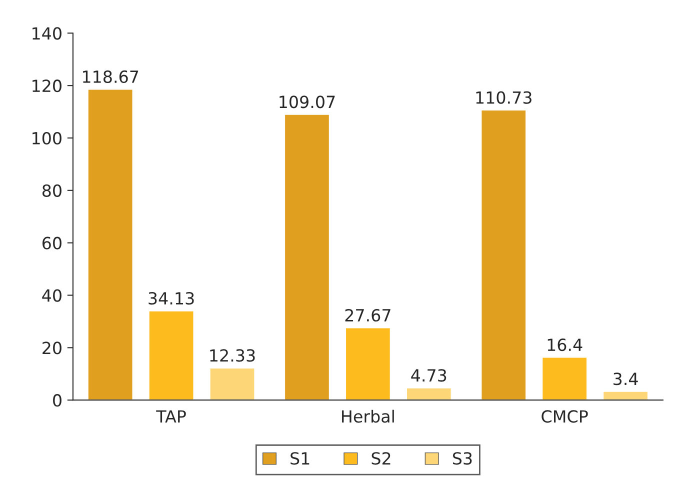  What do you see at coordinates (52, 348) in the screenshot?
I see `y-tick-label: 20` at bounding box center [52, 348].